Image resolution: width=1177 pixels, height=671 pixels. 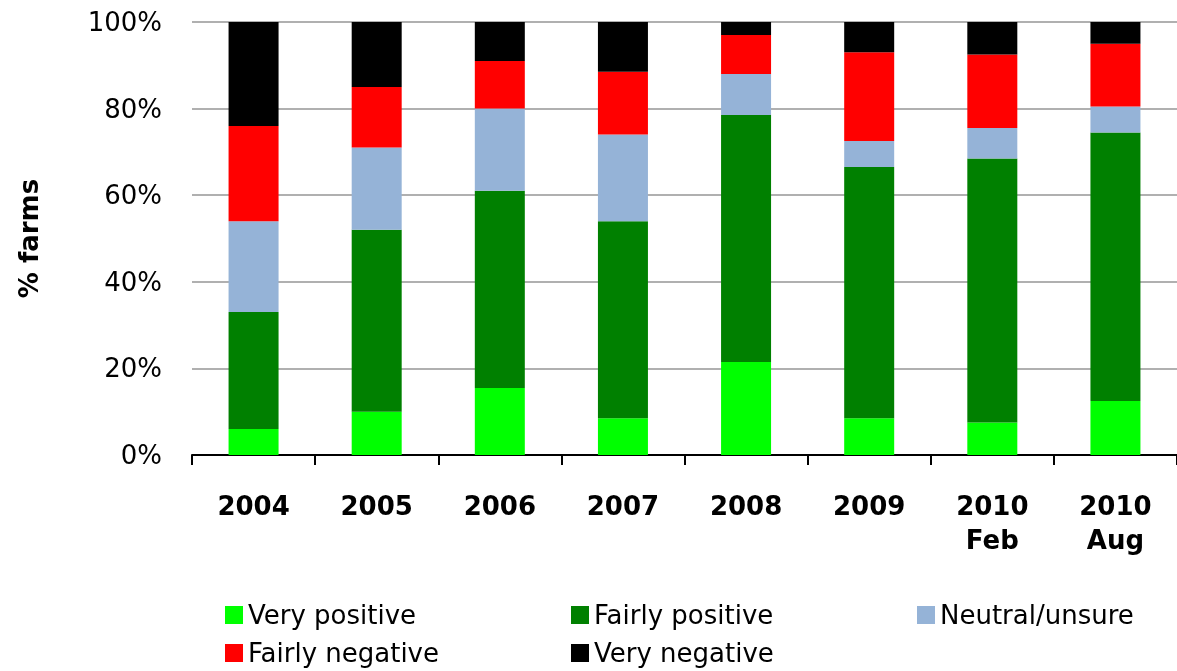 What do you see at coordinates (1115, 523) in the screenshot?
I see `x-tick-label: 2010 Aug` at bounding box center [1115, 523].